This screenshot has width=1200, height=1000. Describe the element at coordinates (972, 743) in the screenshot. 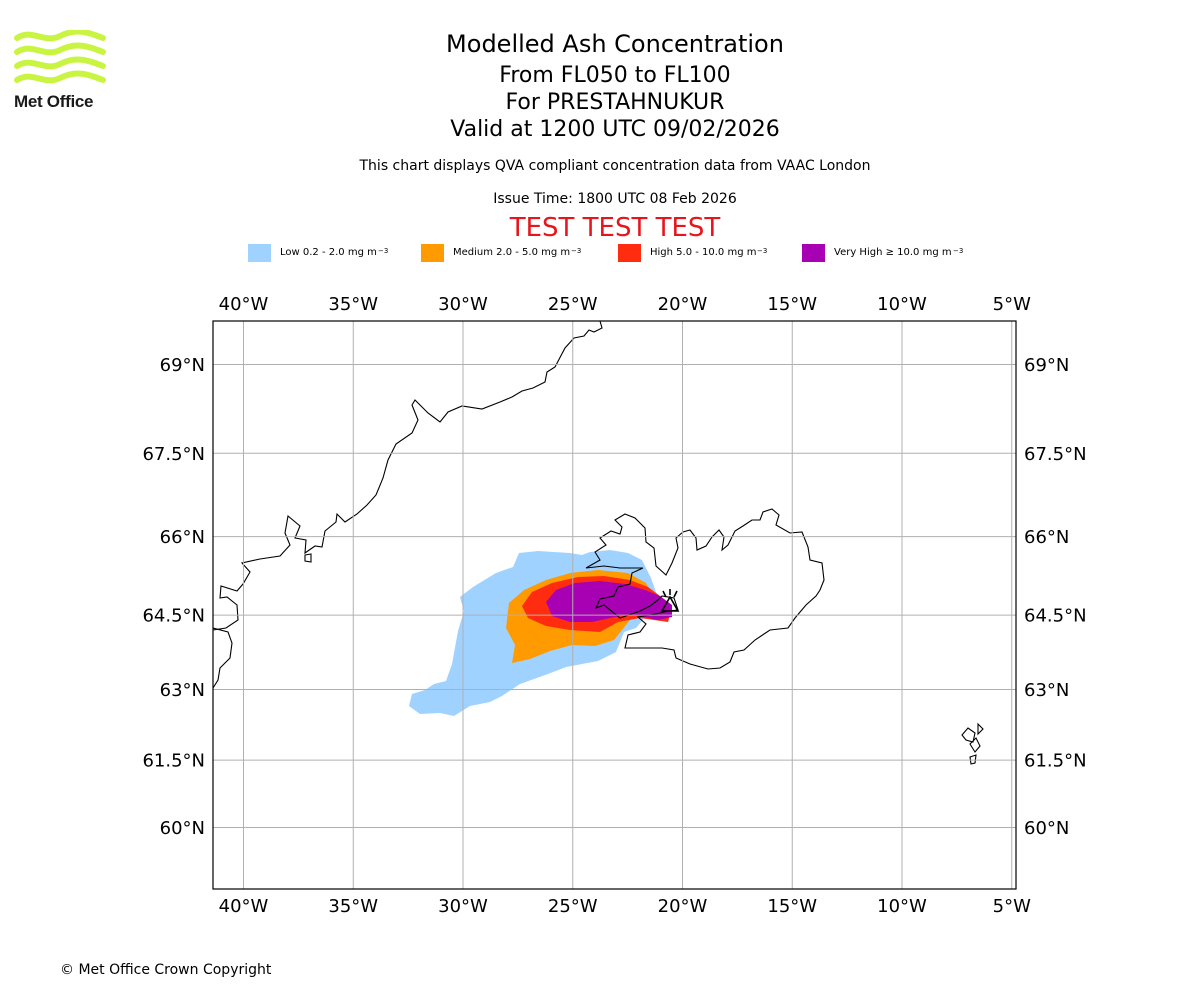

I see `faroe-islands` at that location.